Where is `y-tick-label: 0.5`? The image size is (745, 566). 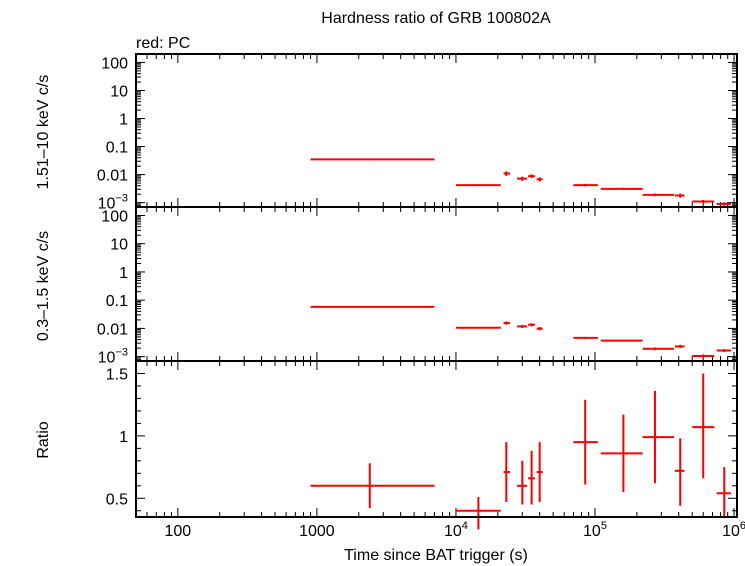
y-tick-label: 0.5 is located at coordinates (117, 499).